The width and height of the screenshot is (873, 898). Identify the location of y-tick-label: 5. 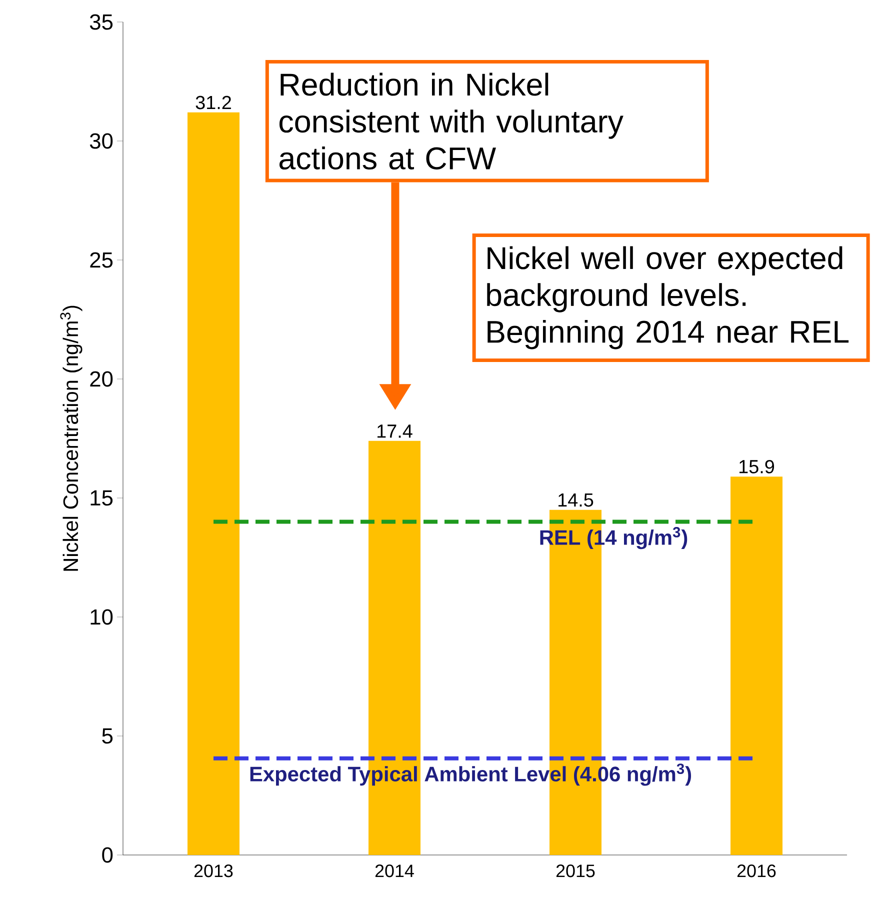
(107, 736).